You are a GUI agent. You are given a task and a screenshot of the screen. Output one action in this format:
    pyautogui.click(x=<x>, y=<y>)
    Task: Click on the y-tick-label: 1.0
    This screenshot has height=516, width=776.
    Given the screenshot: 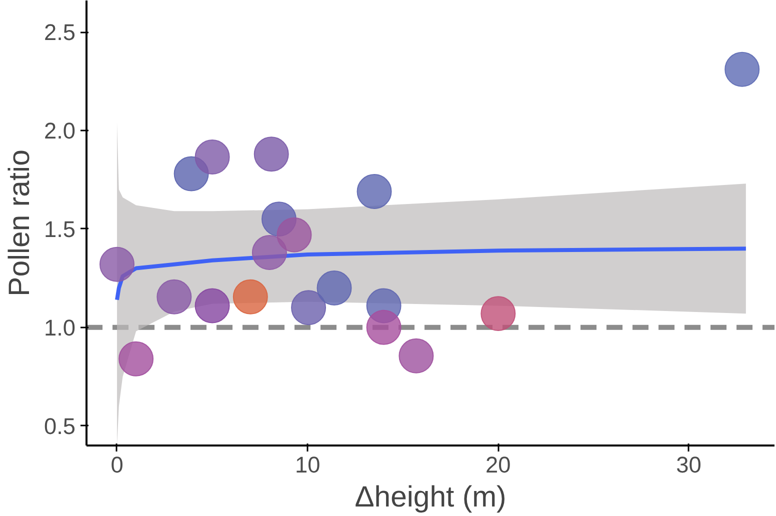 What is the action you would take?
    pyautogui.click(x=60, y=327)
    